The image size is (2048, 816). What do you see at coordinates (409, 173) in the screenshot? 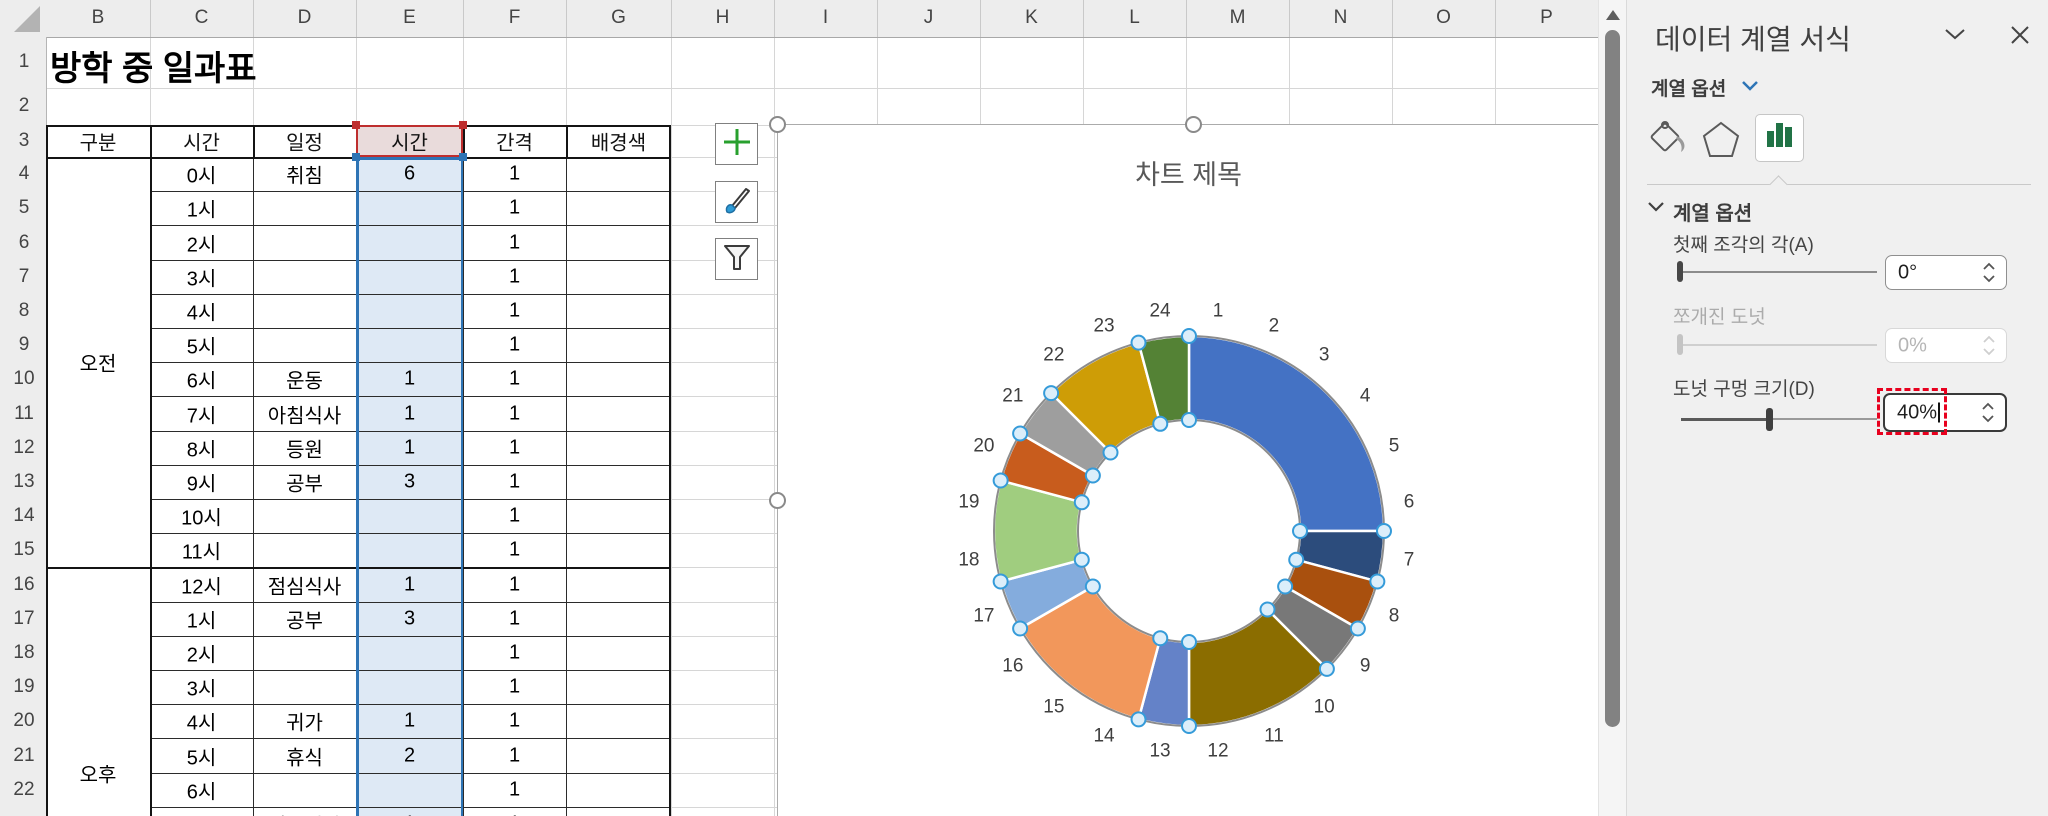
I see `cell-hours: 6` at bounding box center [409, 173].